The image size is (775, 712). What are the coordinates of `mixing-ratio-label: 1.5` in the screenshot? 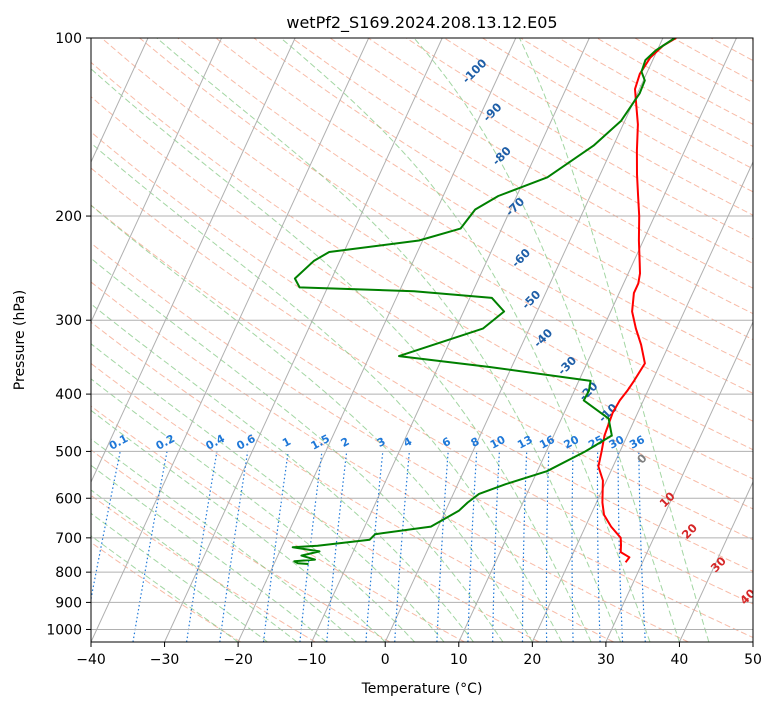 It's located at (320, 442).